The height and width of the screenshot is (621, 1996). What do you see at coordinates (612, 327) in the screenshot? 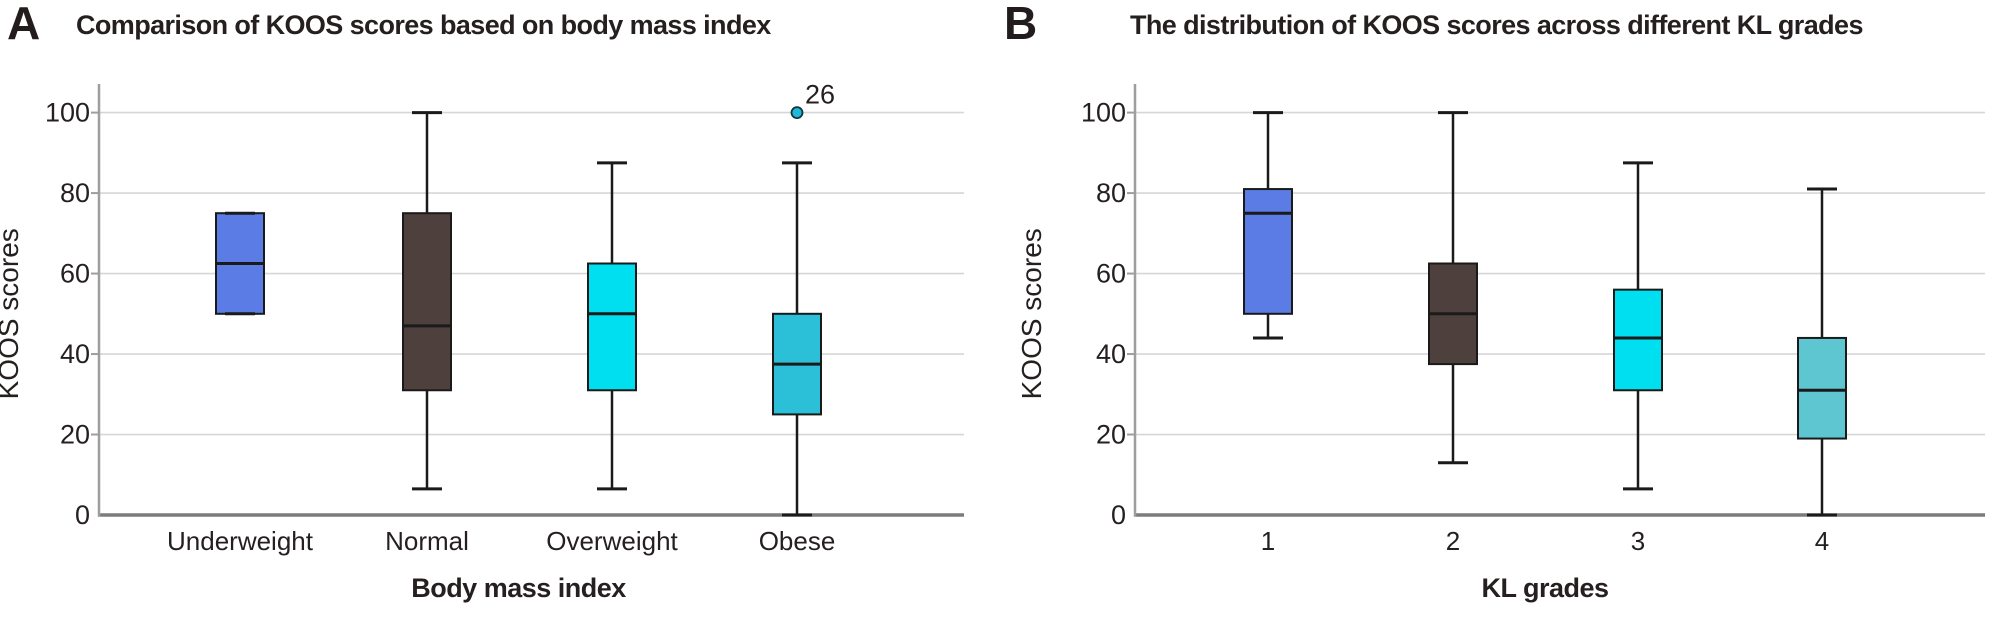
I see `box-Overweight` at bounding box center [612, 327].